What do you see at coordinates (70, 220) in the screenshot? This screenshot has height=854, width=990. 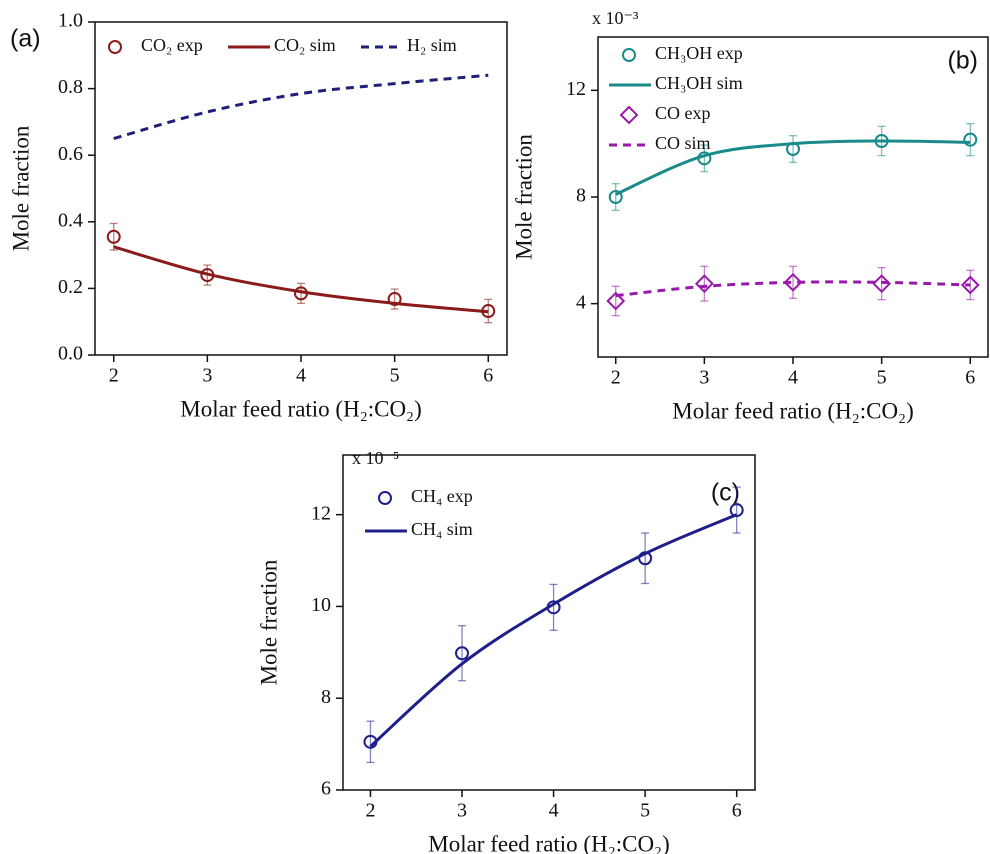 I see `y-tick-label: 0.4` at bounding box center [70, 220].